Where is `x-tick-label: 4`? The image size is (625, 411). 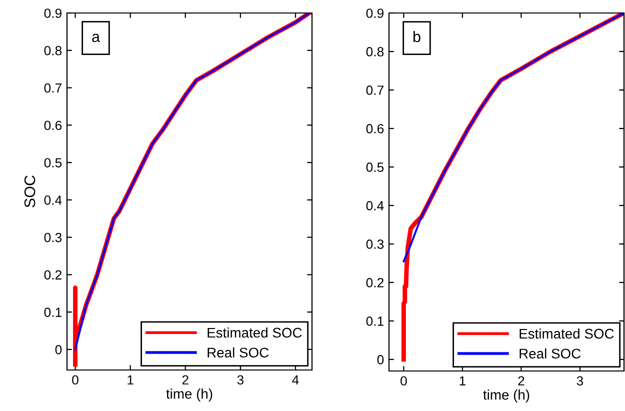
x-tick-label: 4 is located at coordinates (295, 379).